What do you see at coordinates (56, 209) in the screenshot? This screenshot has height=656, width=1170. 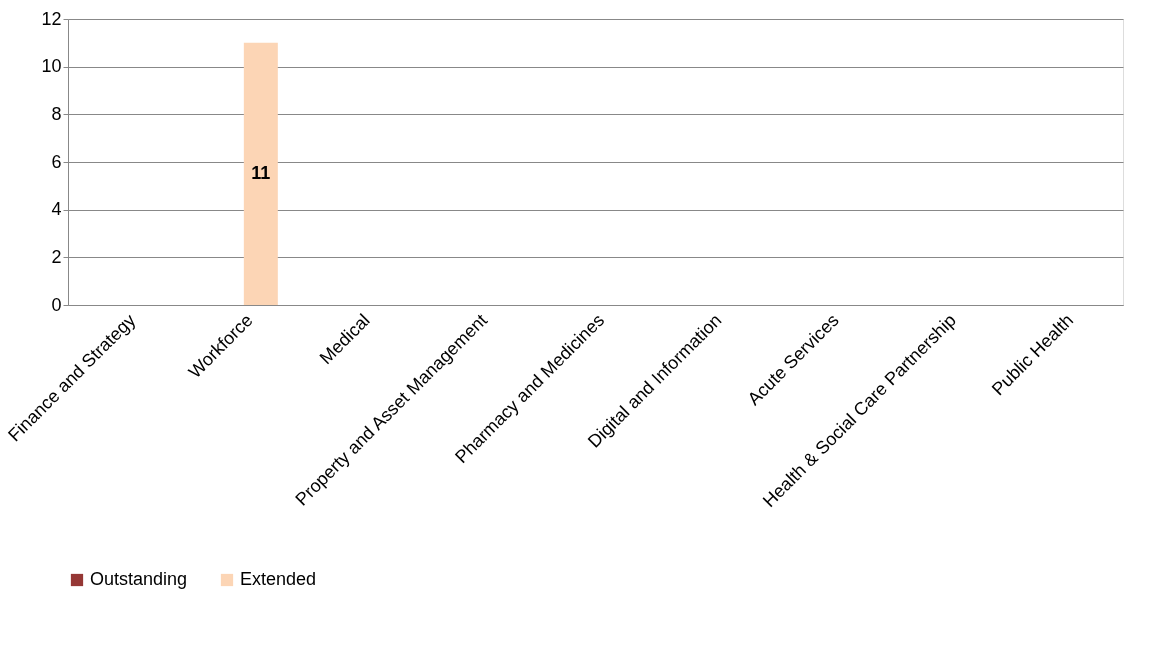 I see `y-tick-label: 4` at bounding box center [56, 209].